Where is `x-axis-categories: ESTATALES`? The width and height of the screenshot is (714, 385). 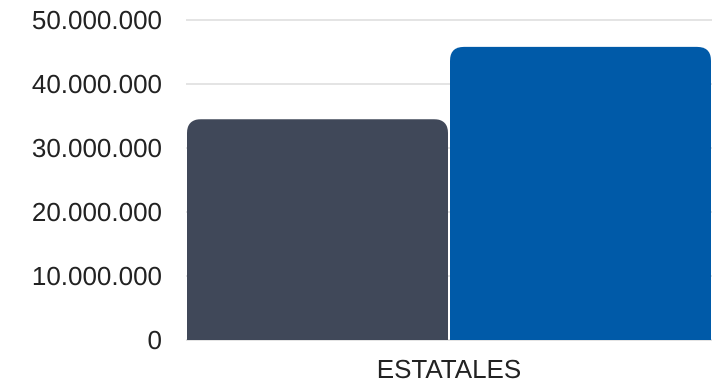 x-axis-categories: ESTATALES is located at coordinates (449, 369).